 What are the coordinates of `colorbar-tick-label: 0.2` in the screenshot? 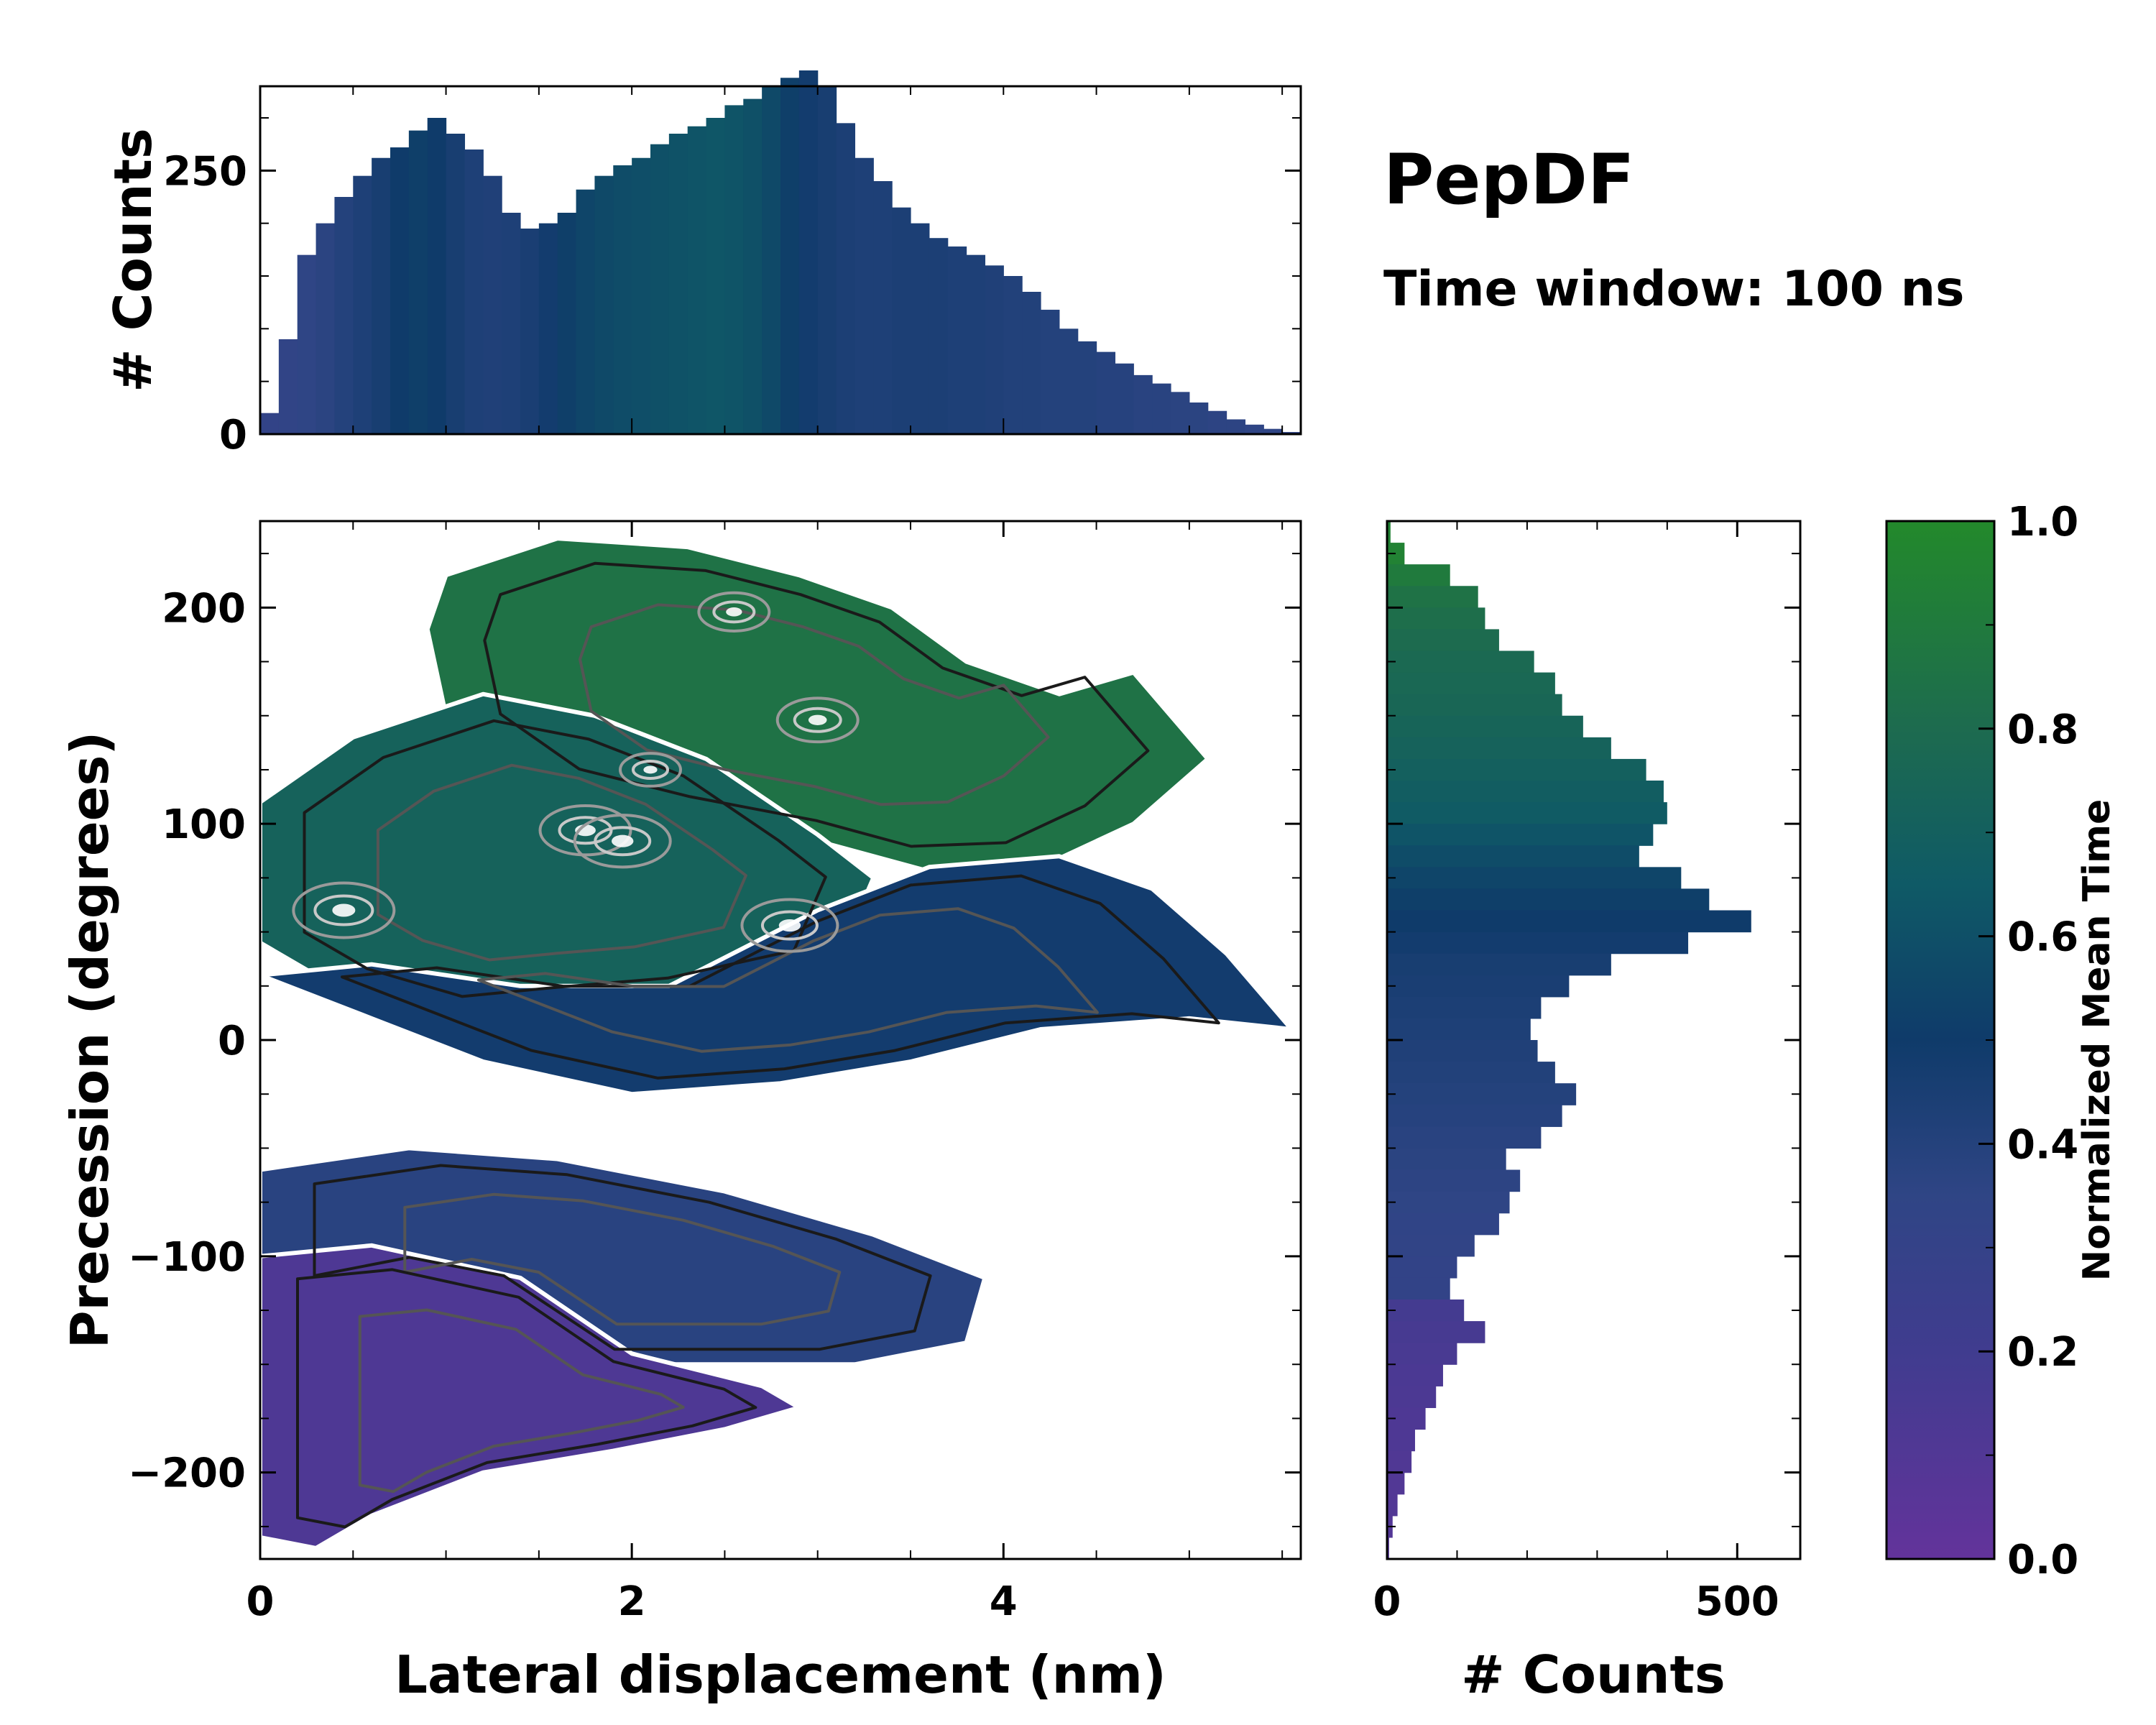 It's located at (2043, 1352).